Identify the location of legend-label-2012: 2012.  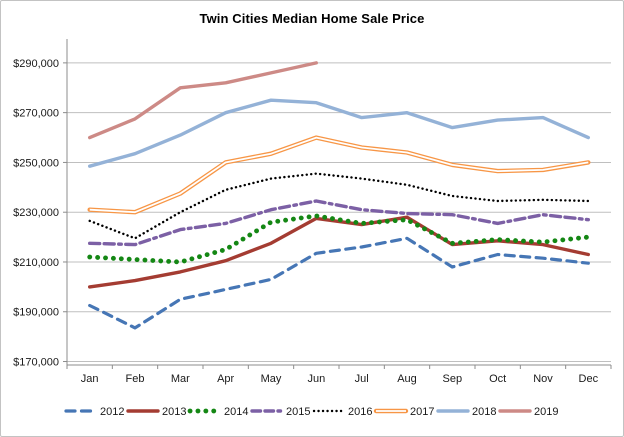
(112, 412).